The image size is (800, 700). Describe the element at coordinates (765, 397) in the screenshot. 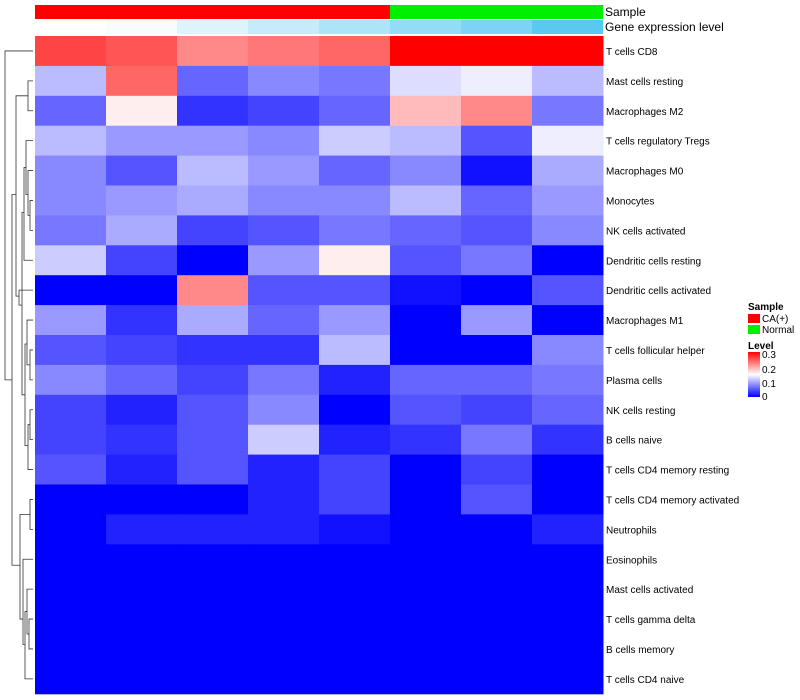

I see `legend-tick-3: 0` at that location.